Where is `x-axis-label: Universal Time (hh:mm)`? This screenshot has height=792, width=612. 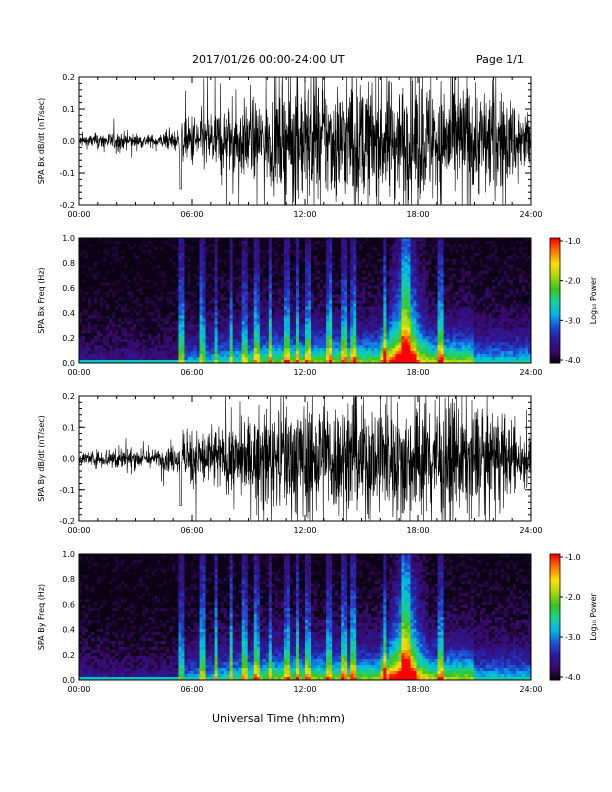 x-axis-label: Universal Time (hh:mm) is located at coordinates (278, 718).